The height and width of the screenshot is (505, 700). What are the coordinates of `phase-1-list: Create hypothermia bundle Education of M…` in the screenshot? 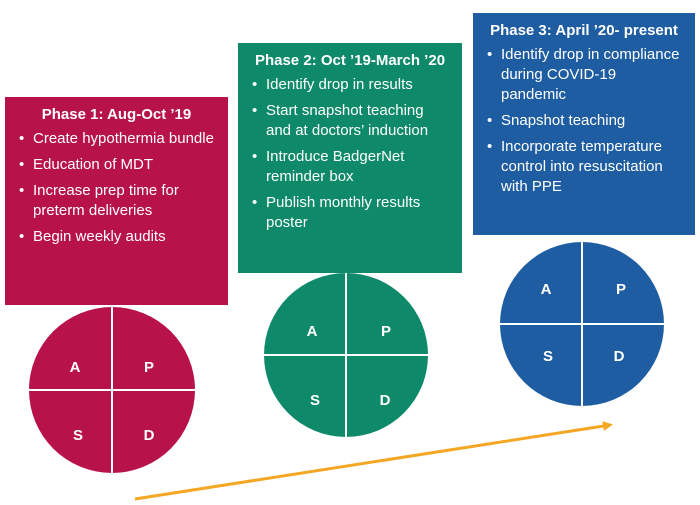 It's located at (116, 188).